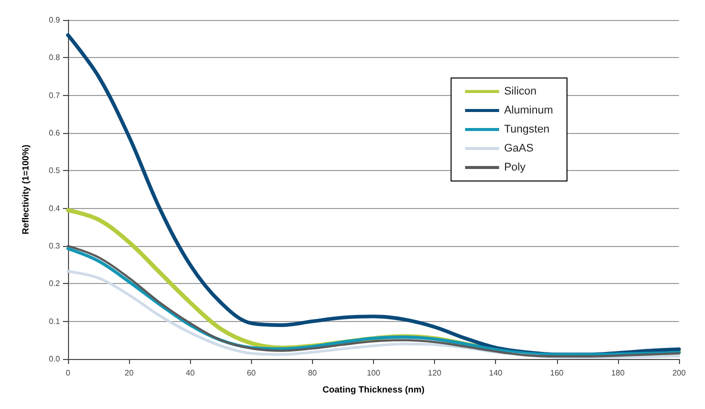  What do you see at coordinates (54, 208) in the screenshot?
I see `y-tick-label: 0.4` at bounding box center [54, 208].